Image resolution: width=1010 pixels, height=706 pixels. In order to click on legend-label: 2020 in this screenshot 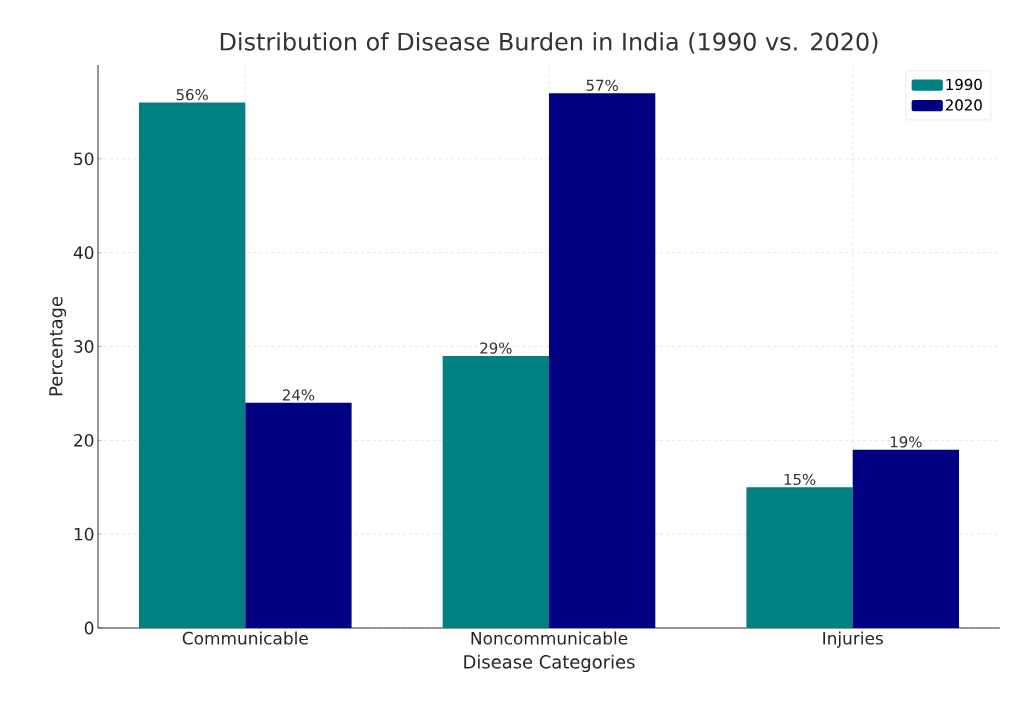, I will do `click(963, 105)`.